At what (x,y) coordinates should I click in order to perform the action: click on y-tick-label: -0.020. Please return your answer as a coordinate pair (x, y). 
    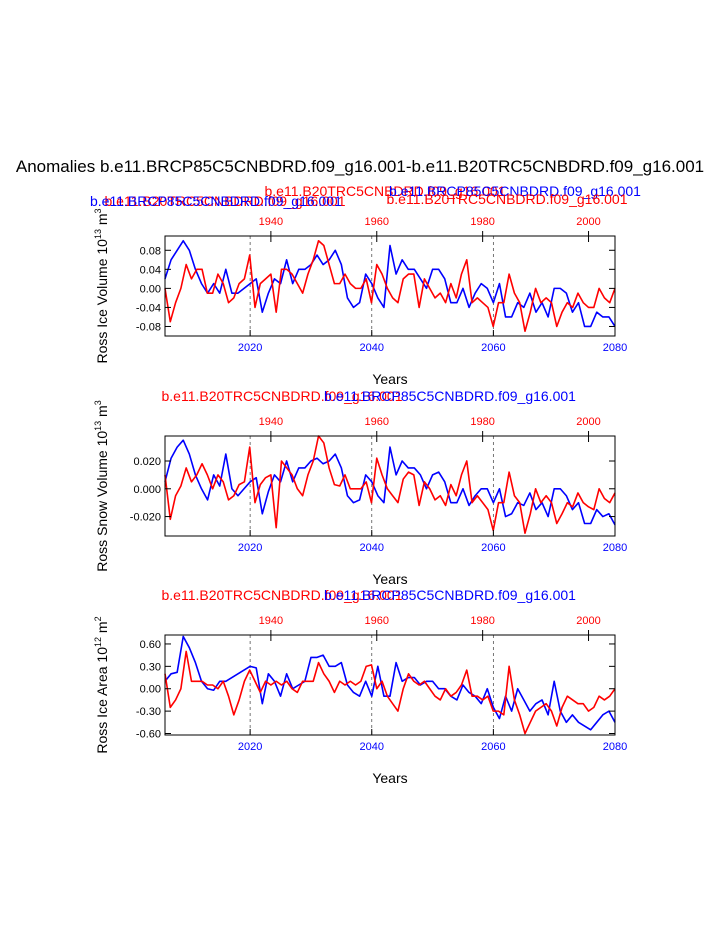
    Looking at the image, I should click on (145, 518).